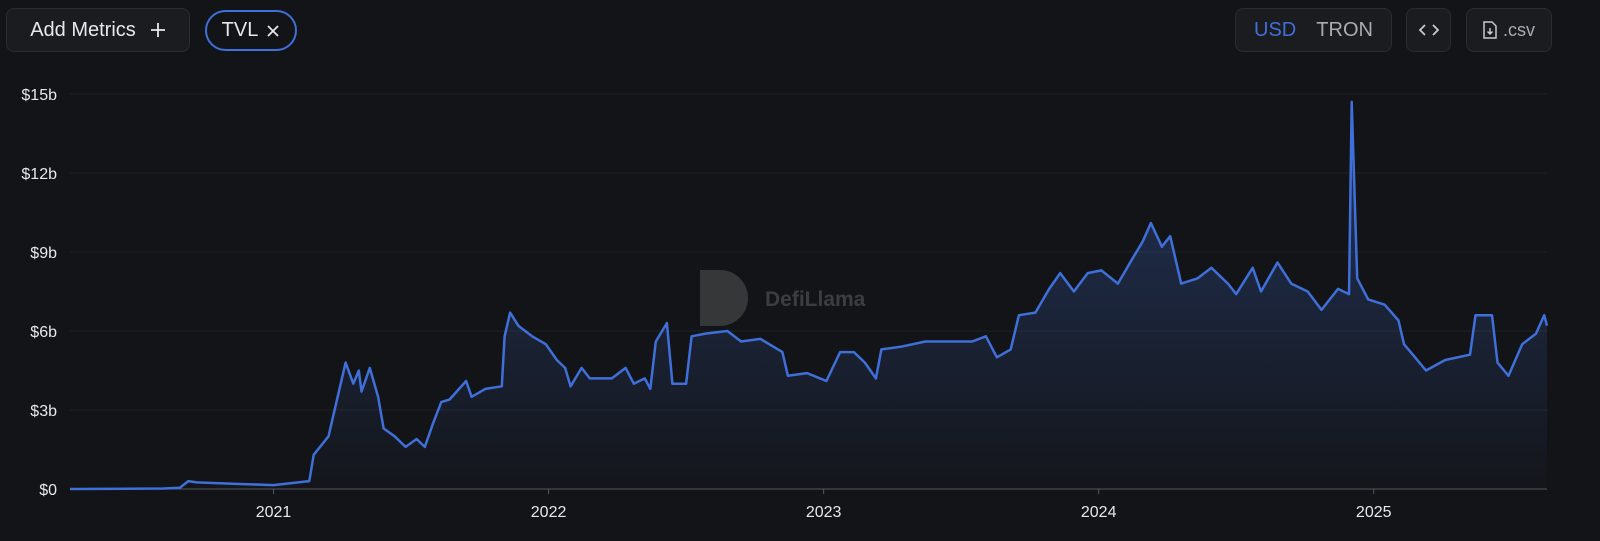 The width and height of the screenshot is (1600, 541). Describe the element at coordinates (157, 30) in the screenshot. I see `plus-icon` at that location.